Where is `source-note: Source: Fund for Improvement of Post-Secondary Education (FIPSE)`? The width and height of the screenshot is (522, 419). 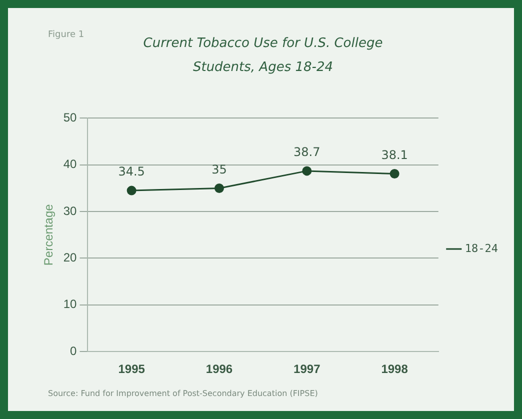 source-note: Source: Fund for Improvement of Post-Secondary Education (FIPSE) is located at coordinates (183, 393).